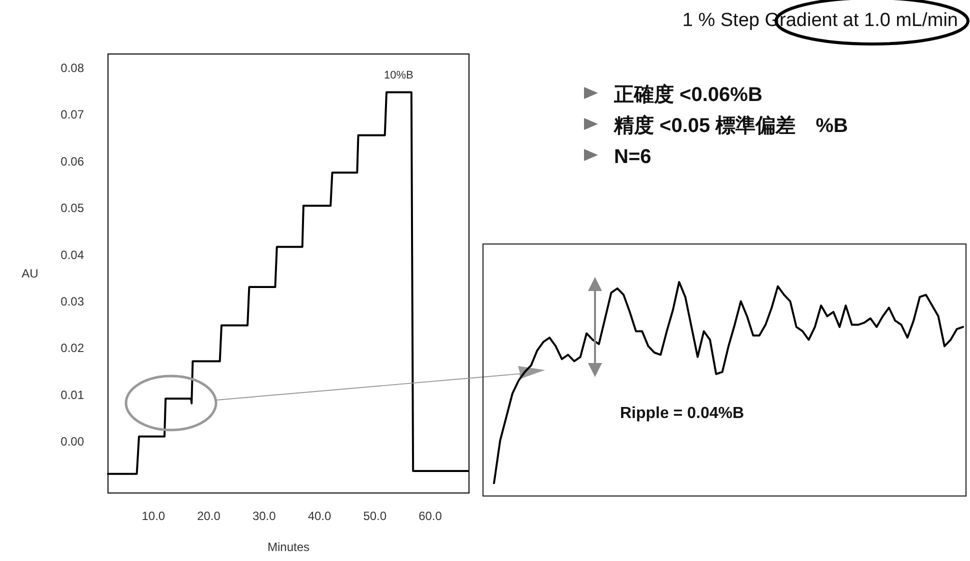  What do you see at coordinates (320, 516) in the screenshot?
I see `x-tick-label: 40.0` at bounding box center [320, 516].